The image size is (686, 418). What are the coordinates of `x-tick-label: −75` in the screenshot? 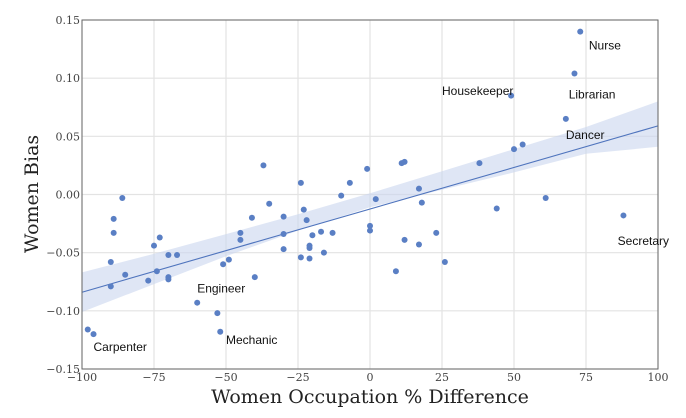 It's located at (153, 377).